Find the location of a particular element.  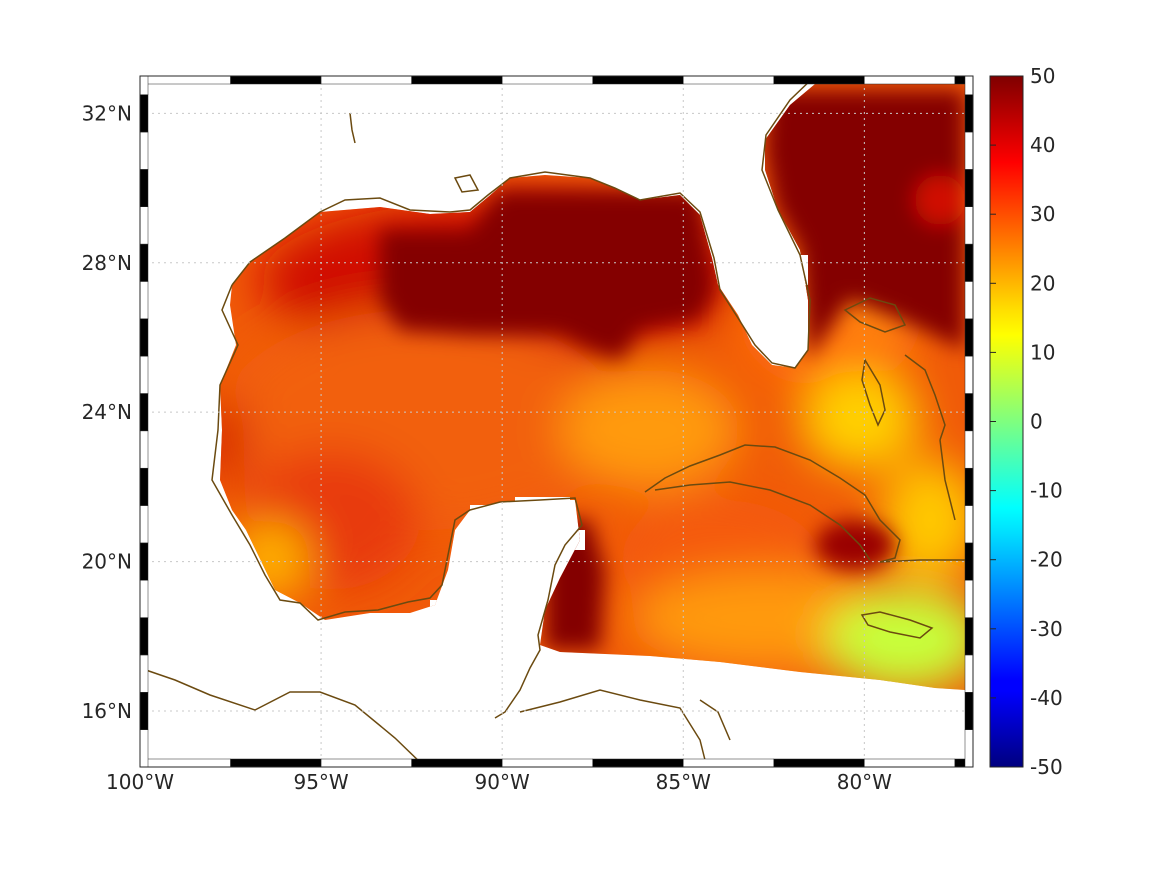

lat-tick-label: 28°N is located at coordinates (107, 263).